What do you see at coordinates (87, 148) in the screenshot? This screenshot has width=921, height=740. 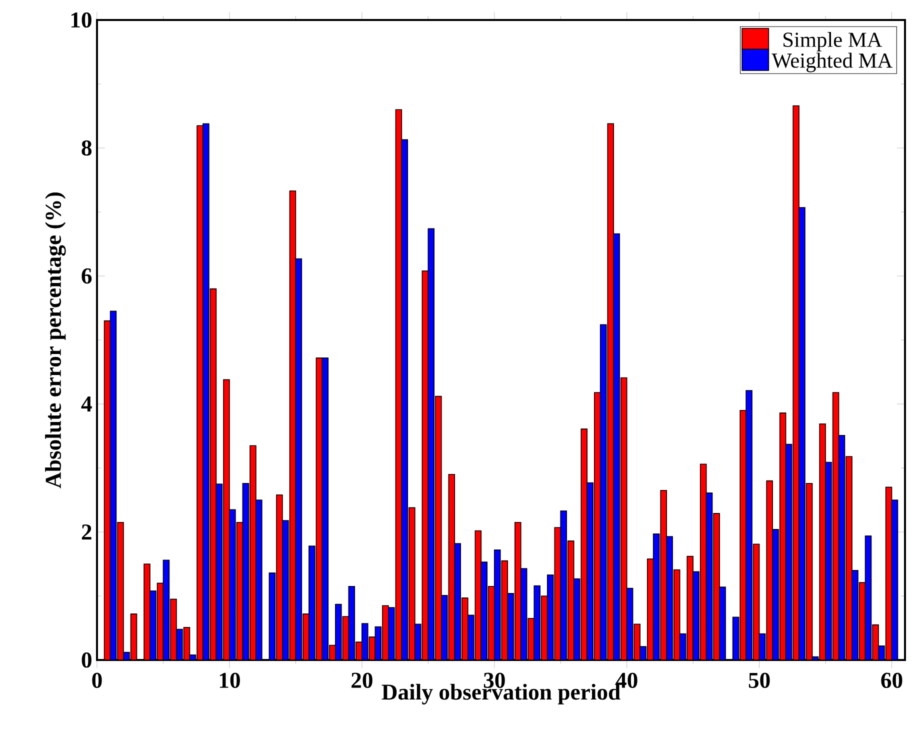 I see `y-tick-label: 8` at bounding box center [87, 148].